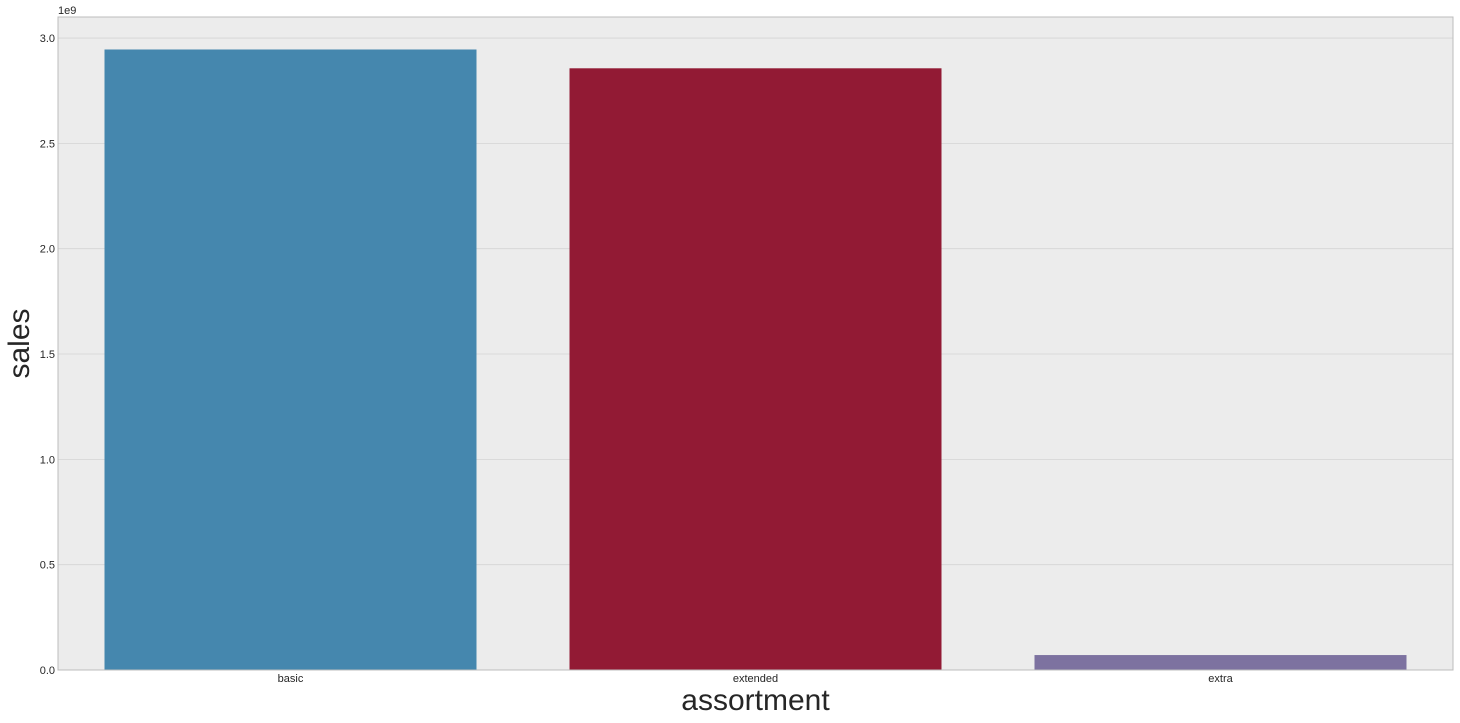 The width and height of the screenshot is (1460, 723). I want to click on x-tick-label: basic, so click(291, 679).